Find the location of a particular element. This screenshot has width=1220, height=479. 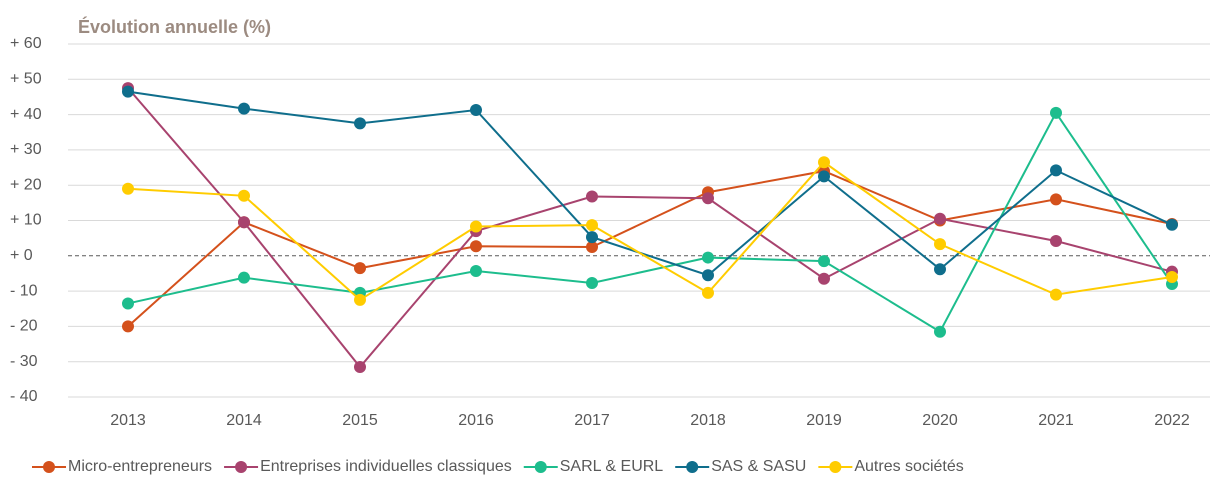

y-tick-label: - 10 is located at coordinates (24, 290).